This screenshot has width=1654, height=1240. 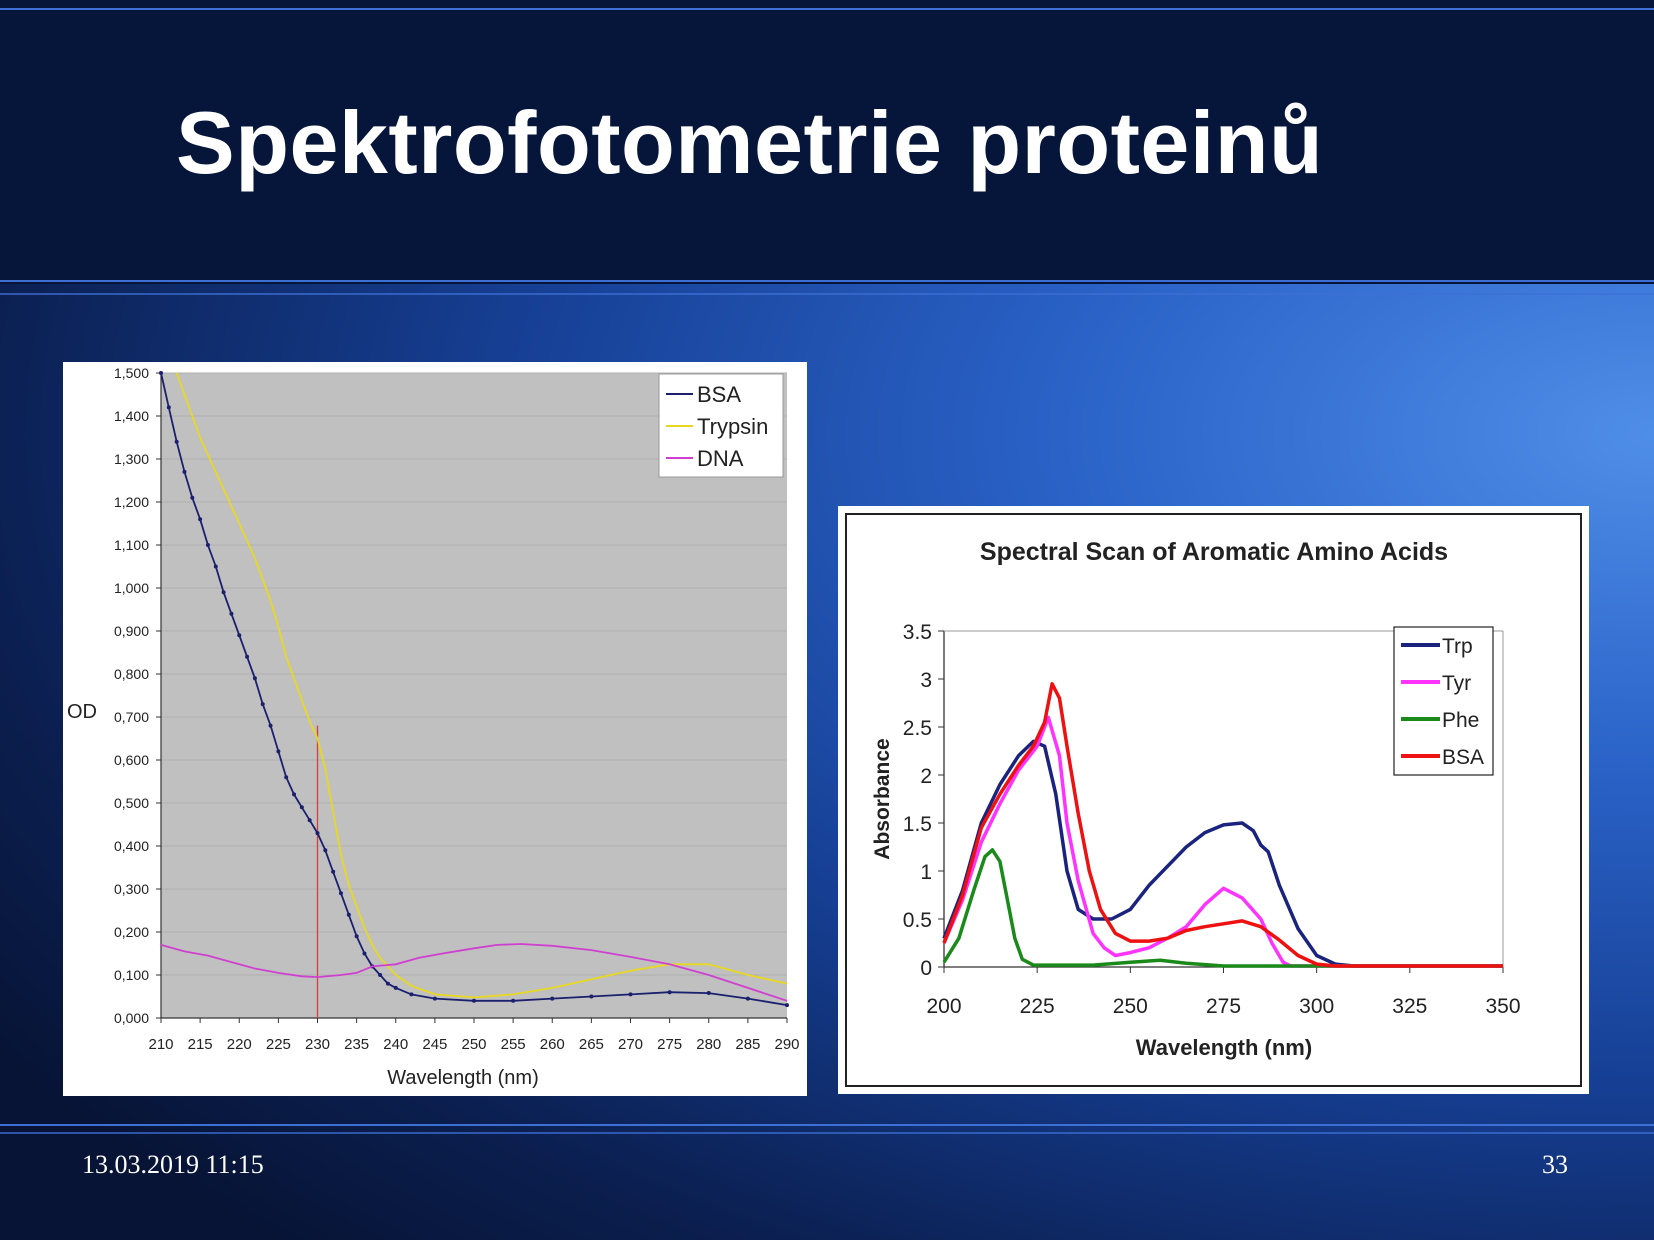 What do you see at coordinates (750, 142) in the screenshot?
I see `slide-title: Spektrofotometrie proteinů` at bounding box center [750, 142].